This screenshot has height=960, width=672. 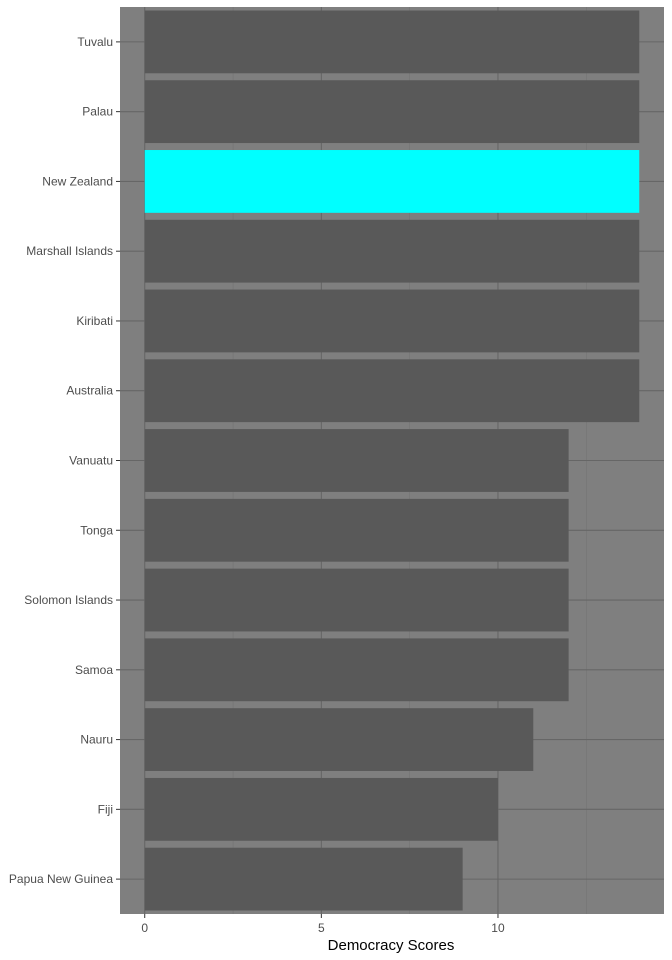 I want to click on bar-solomon-islands, so click(x=356, y=600).